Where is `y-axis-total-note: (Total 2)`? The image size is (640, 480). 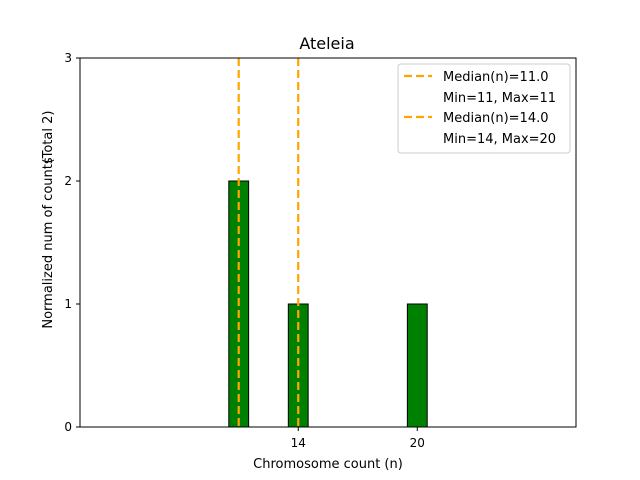 y-axis-total-note: (Total 2) is located at coordinates (48, 137).